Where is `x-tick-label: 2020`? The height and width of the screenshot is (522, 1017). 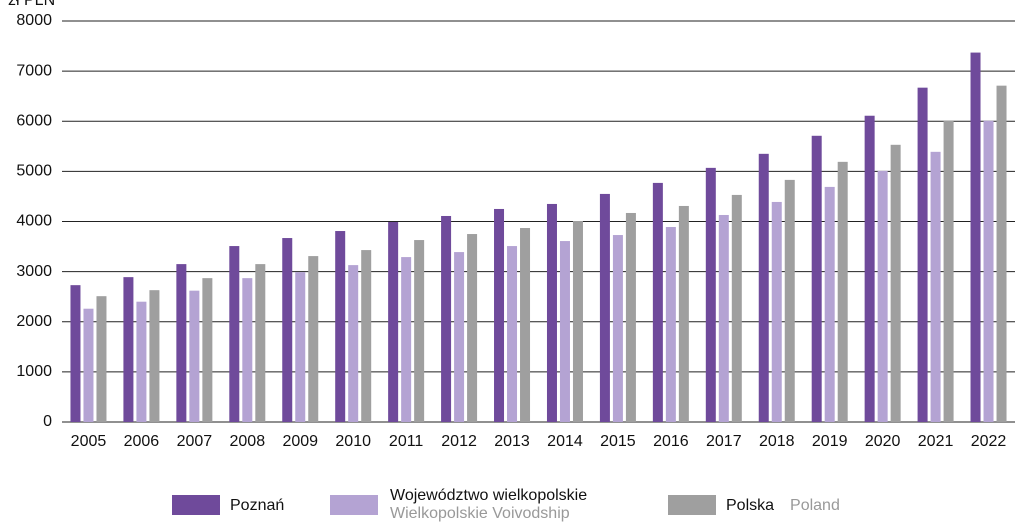 x-tick-label: 2020 is located at coordinates (883, 441).